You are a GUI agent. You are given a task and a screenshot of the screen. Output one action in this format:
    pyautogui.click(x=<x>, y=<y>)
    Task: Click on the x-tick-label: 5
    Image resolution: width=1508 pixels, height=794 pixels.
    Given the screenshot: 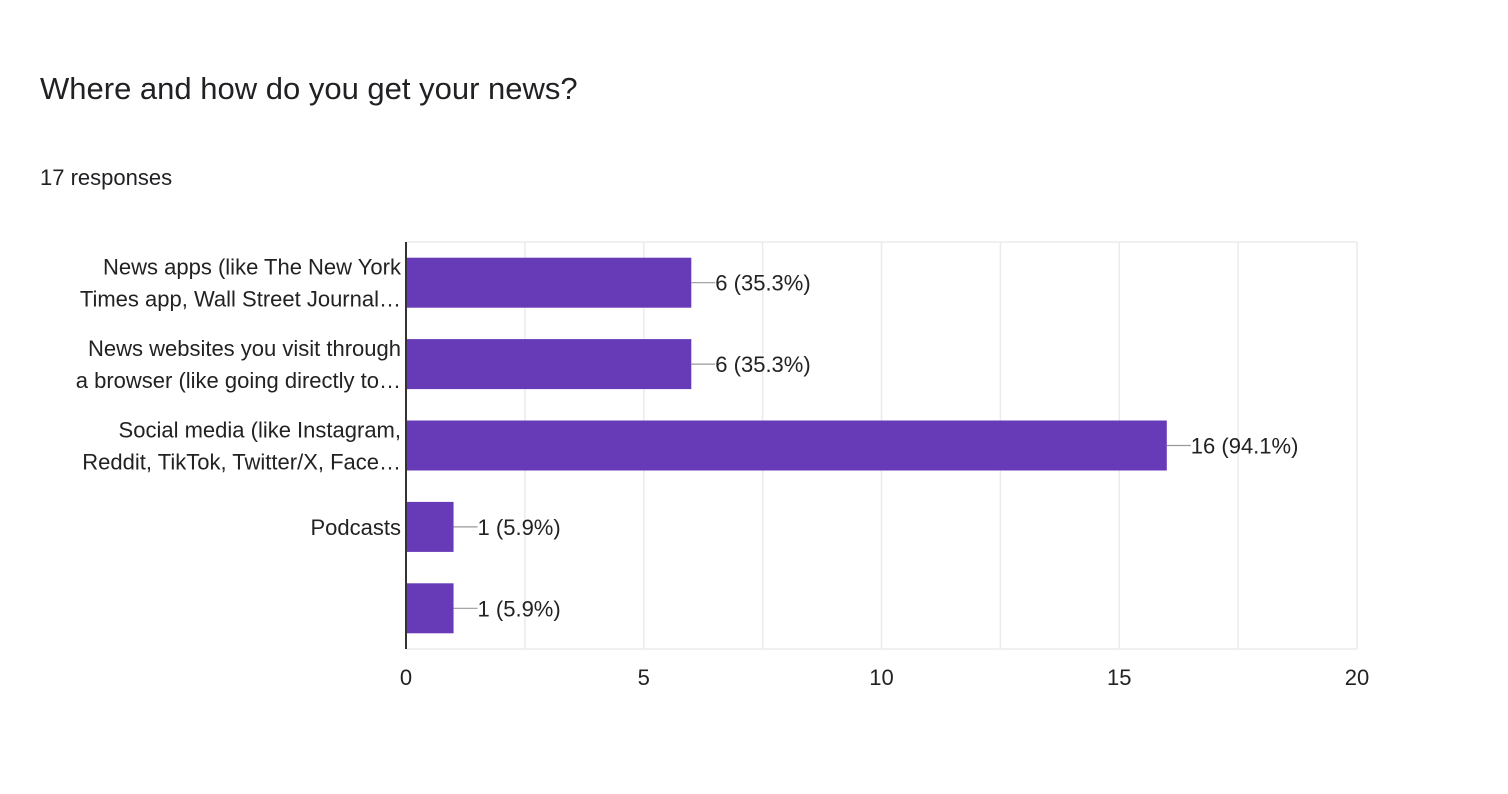 What is the action you would take?
    pyautogui.click(x=644, y=677)
    